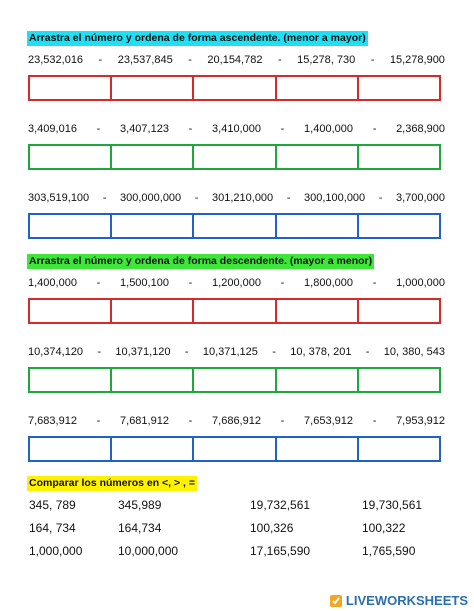 This screenshot has width=474, height=611. Describe the element at coordinates (56, 60) in the screenshot. I see `number-tile: 23,532,016` at that location.